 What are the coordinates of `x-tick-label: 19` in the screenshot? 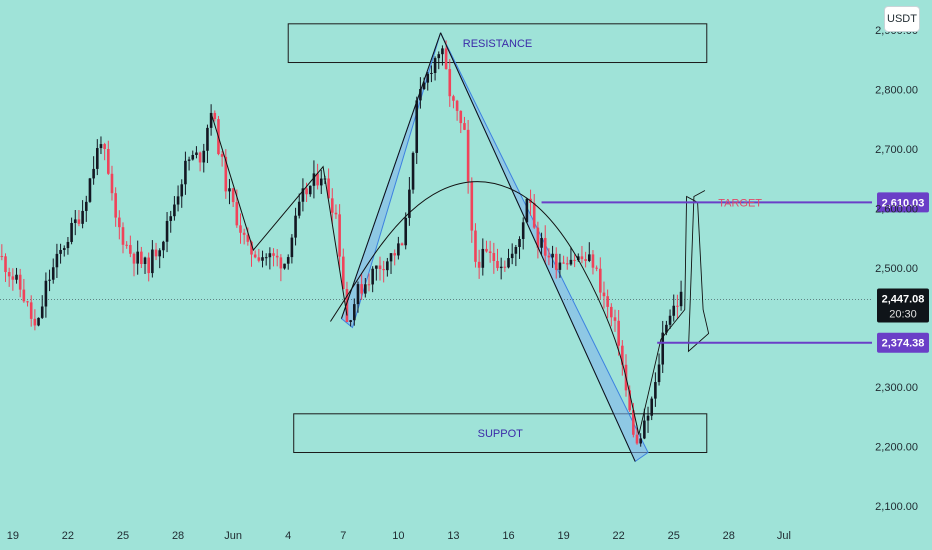 It's located at (13, 536).